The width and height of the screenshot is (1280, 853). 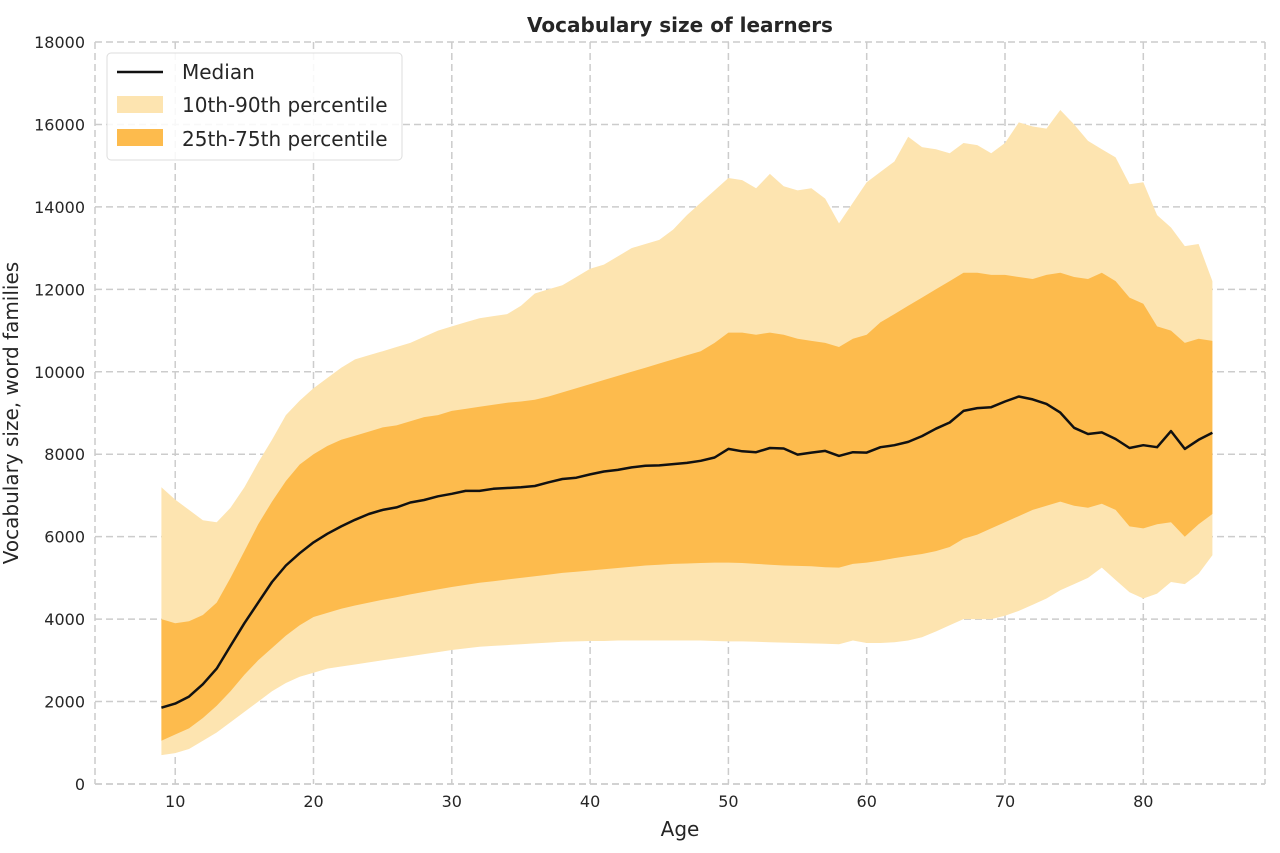 What do you see at coordinates (313, 801) in the screenshot?
I see `x-tick-label: 20` at bounding box center [313, 801].